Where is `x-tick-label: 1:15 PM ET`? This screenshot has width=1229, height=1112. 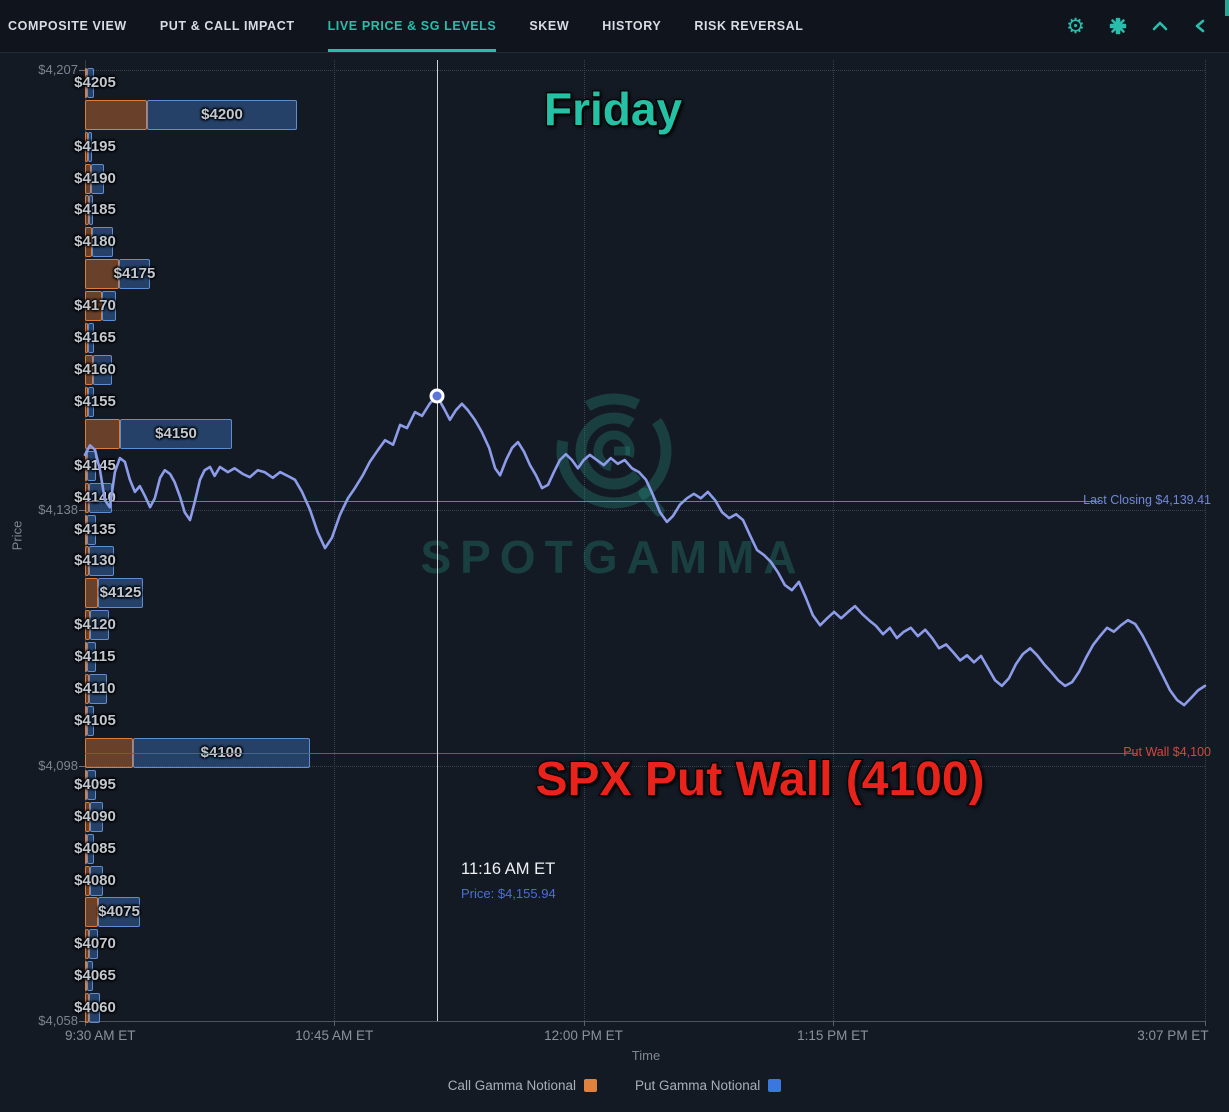 x-tick-label: 1:15 PM ET is located at coordinates (833, 1035).